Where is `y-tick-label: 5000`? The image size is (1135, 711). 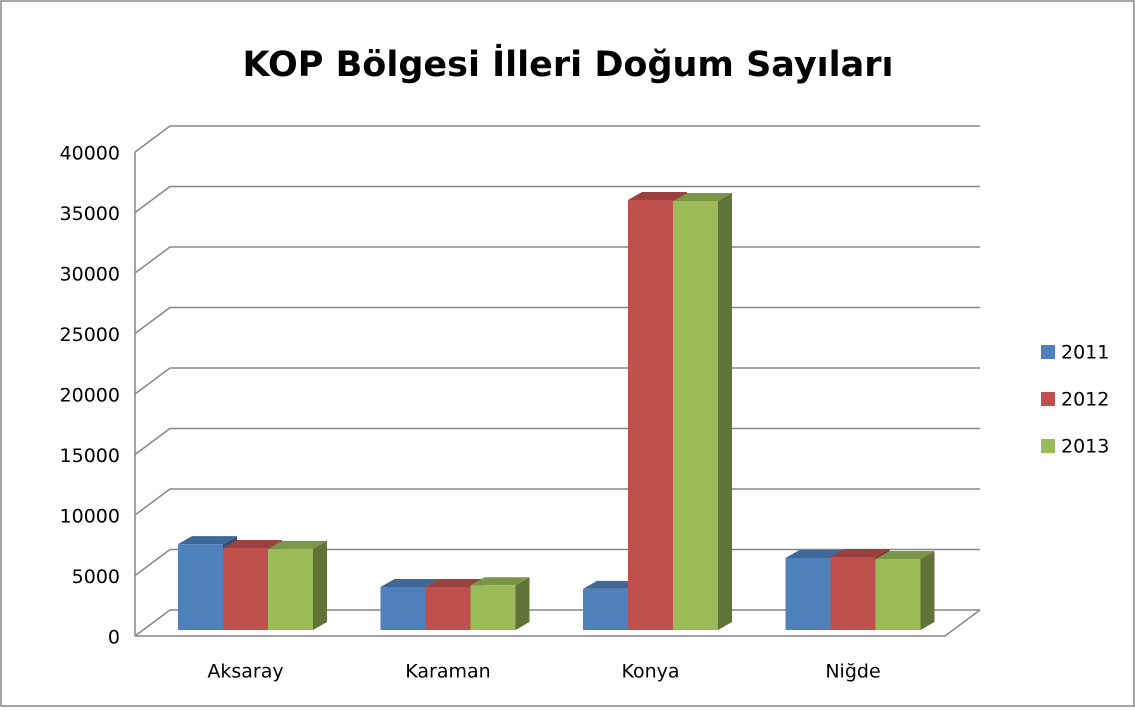
y-tick-label: 5000 is located at coordinates (96, 577).